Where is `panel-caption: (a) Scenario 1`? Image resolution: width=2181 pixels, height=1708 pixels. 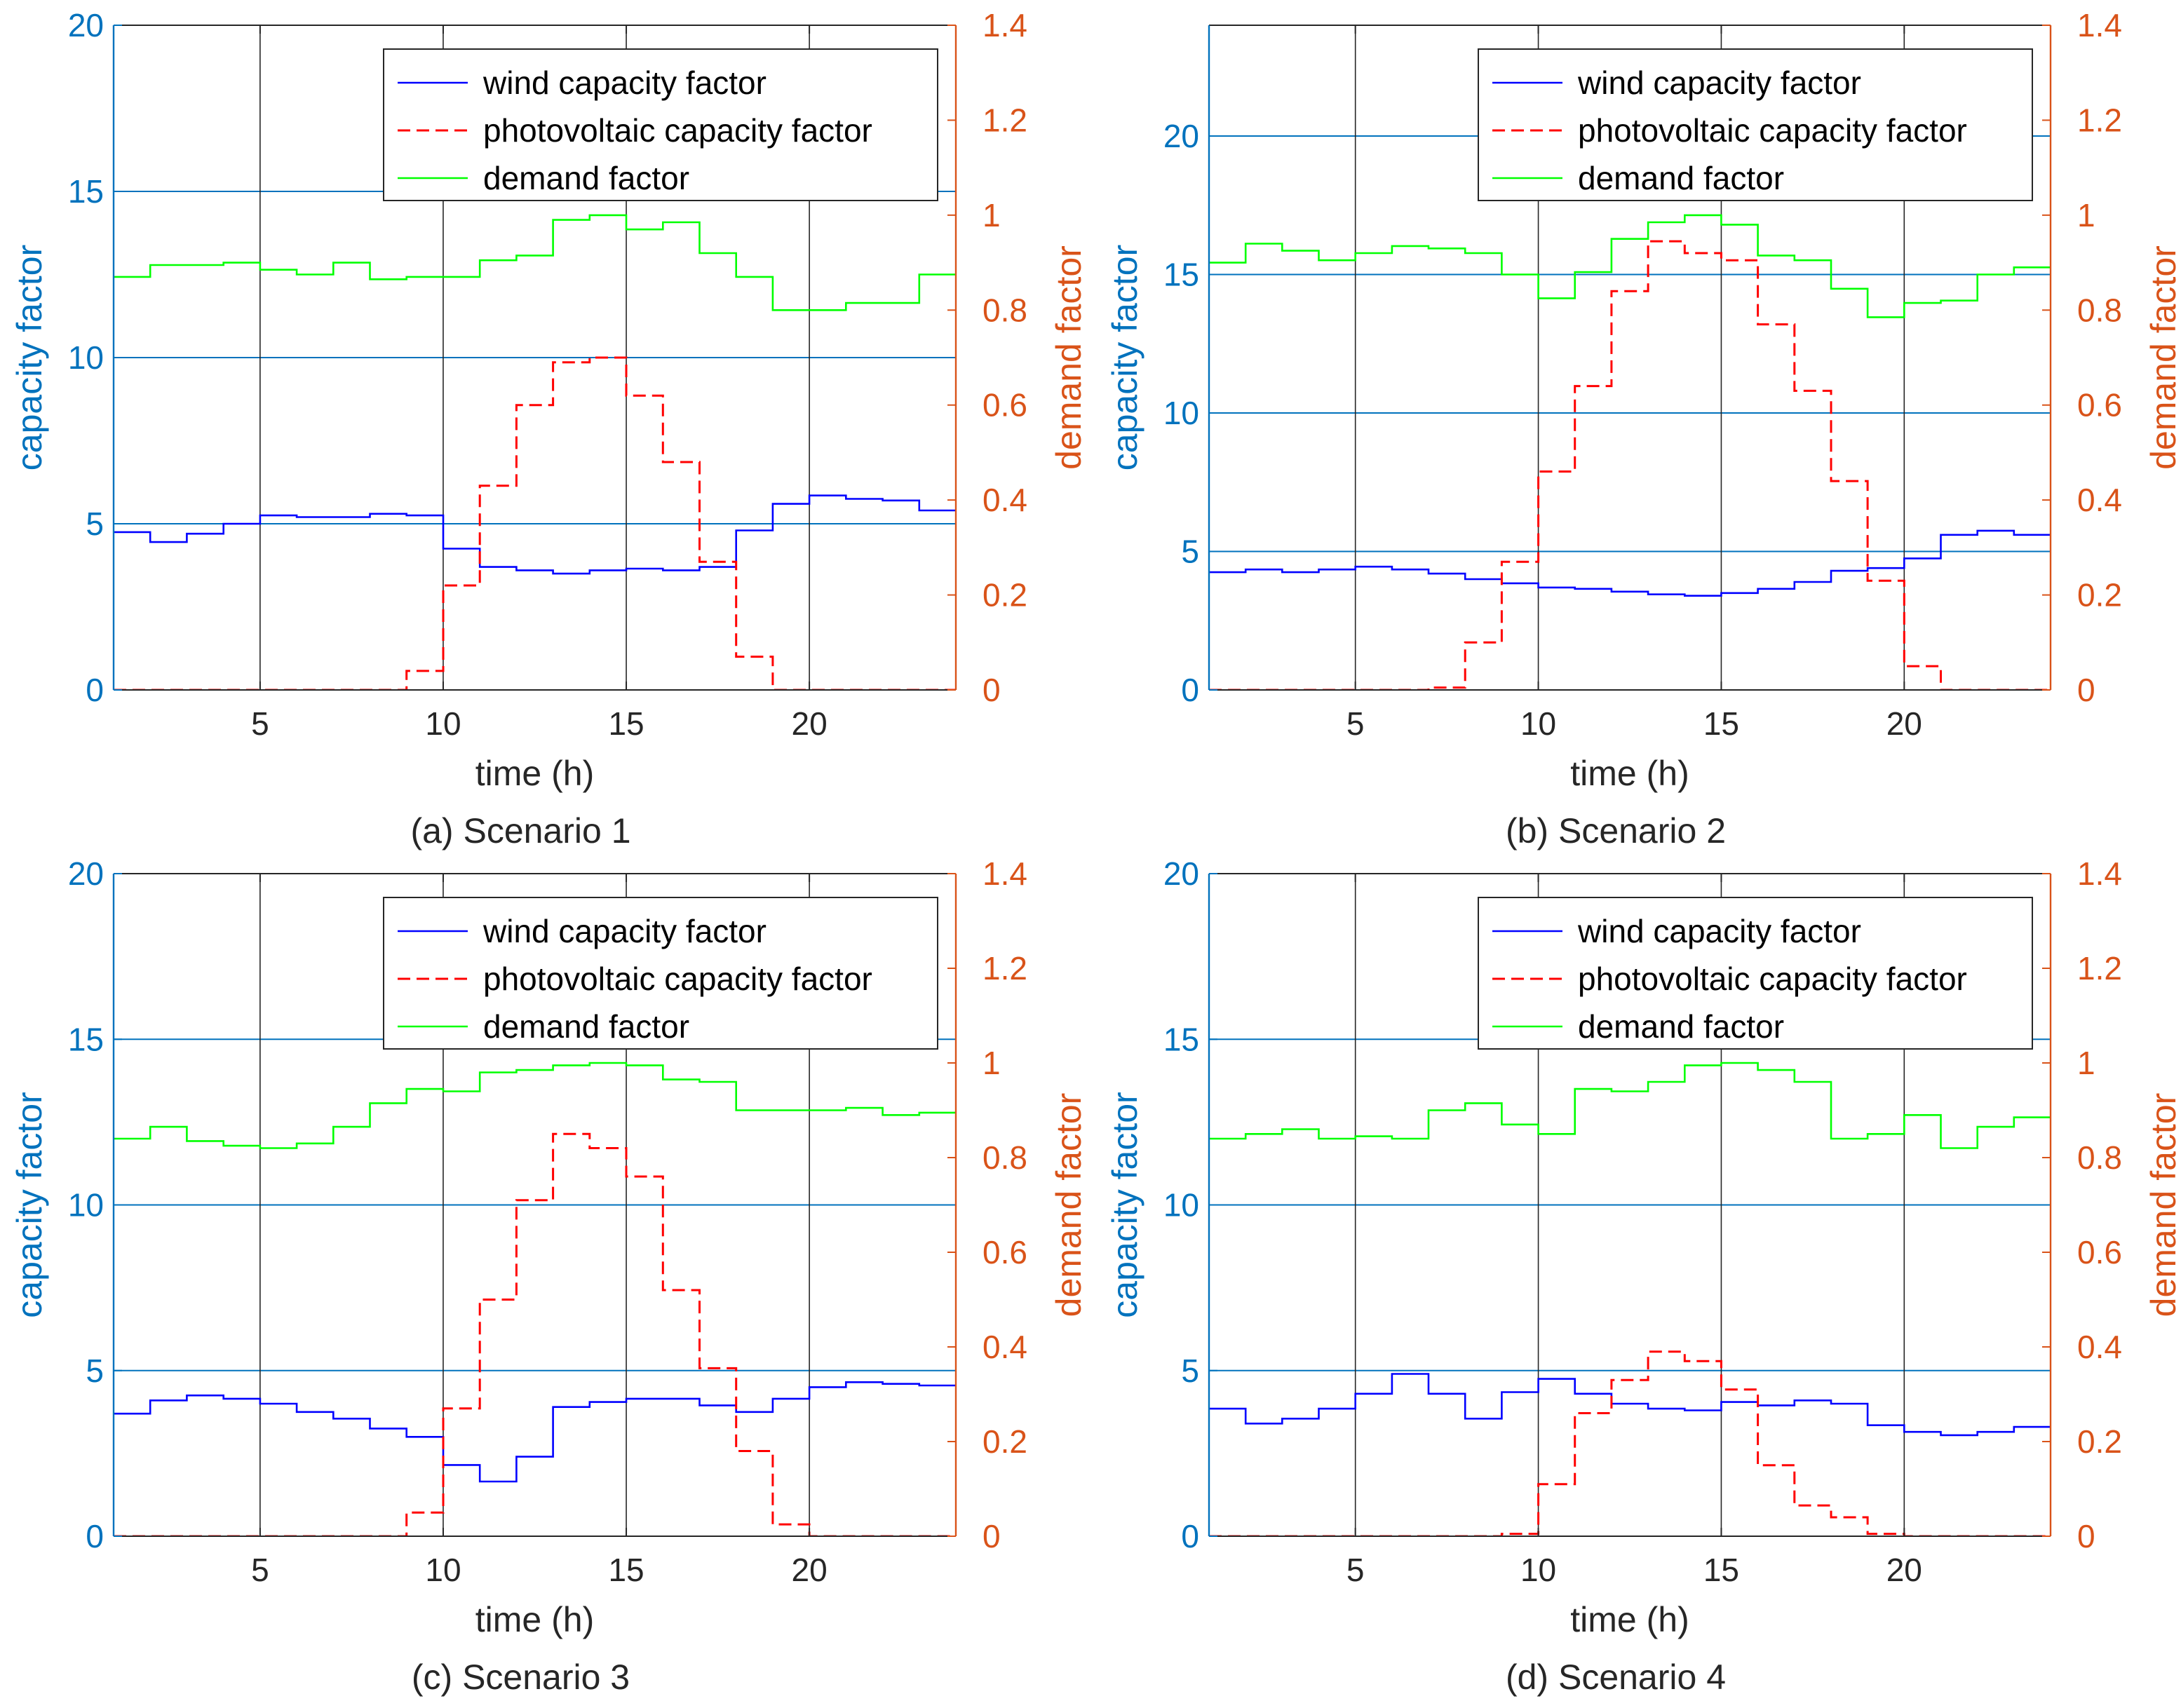 panel-caption: (a) Scenario 1 is located at coordinates (520, 830).